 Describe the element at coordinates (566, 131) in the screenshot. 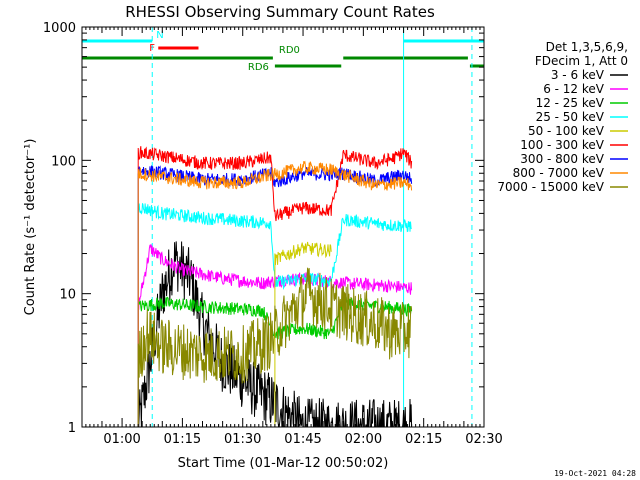

I see `legend-entry: 50 - 100 keV` at that location.